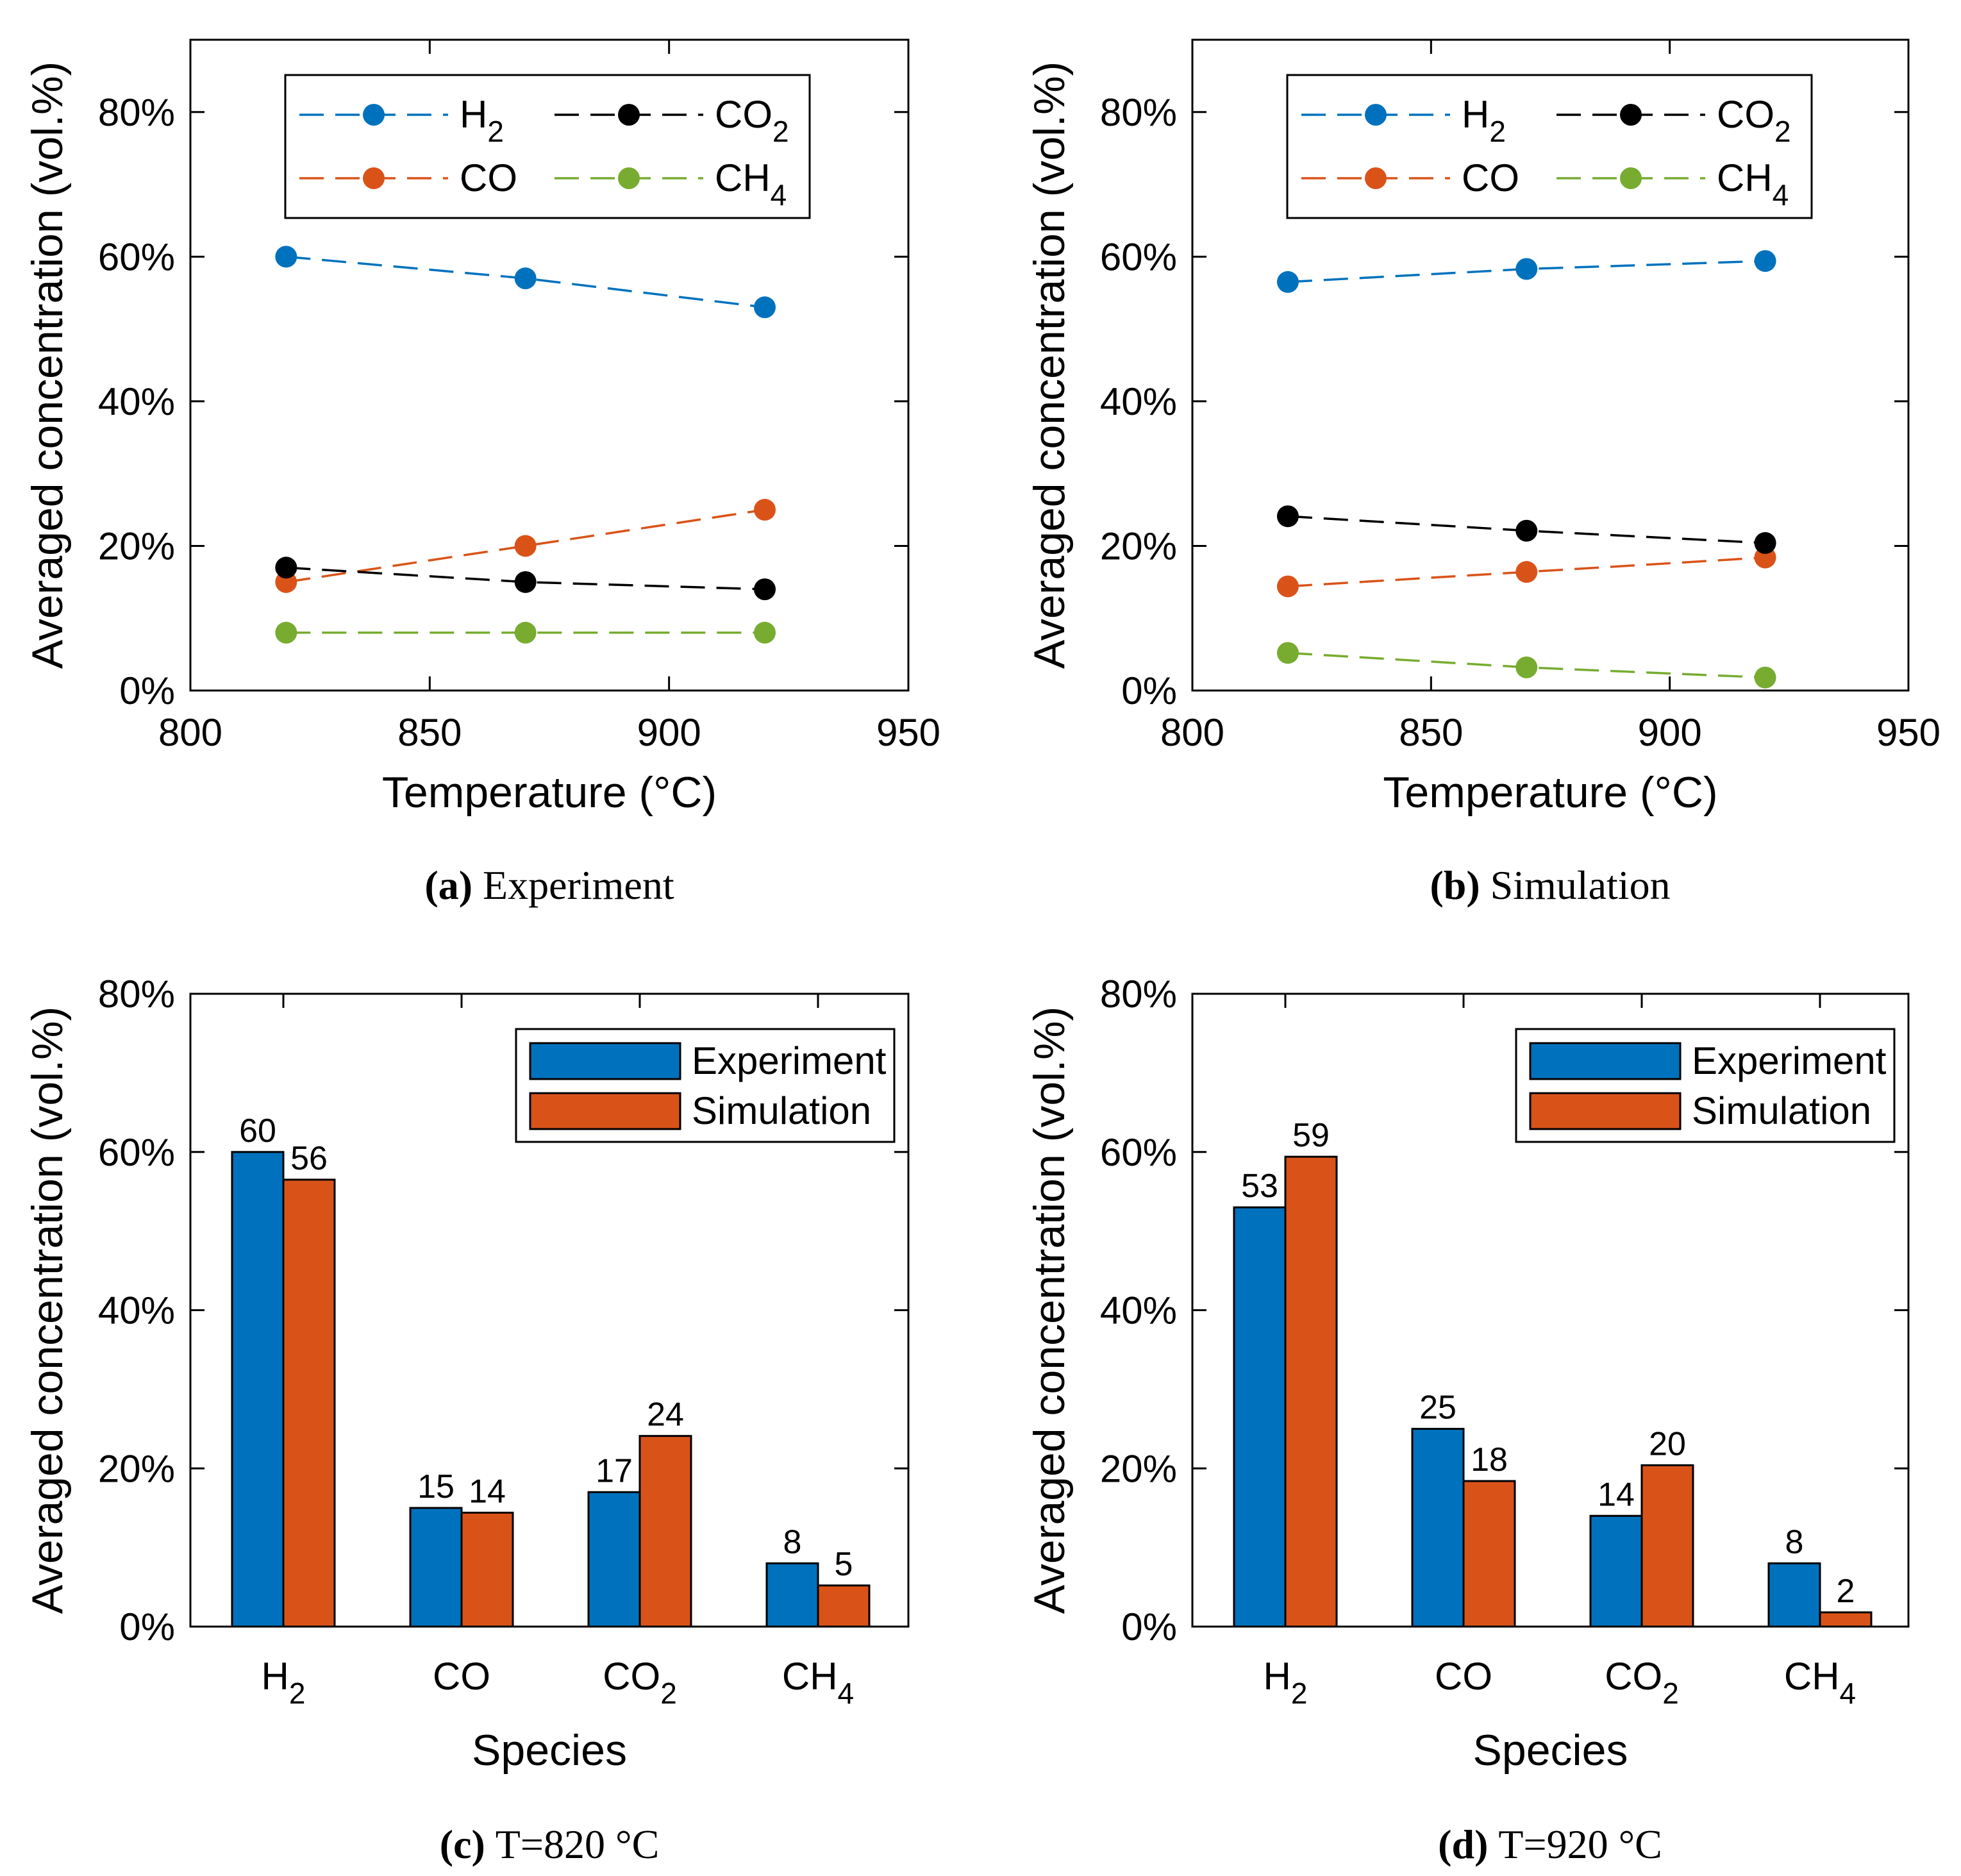 The height and width of the screenshot is (1876, 1961). Describe the element at coordinates (1846, 1591) in the screenshot. I see `bar-value-label: 2` at that location.